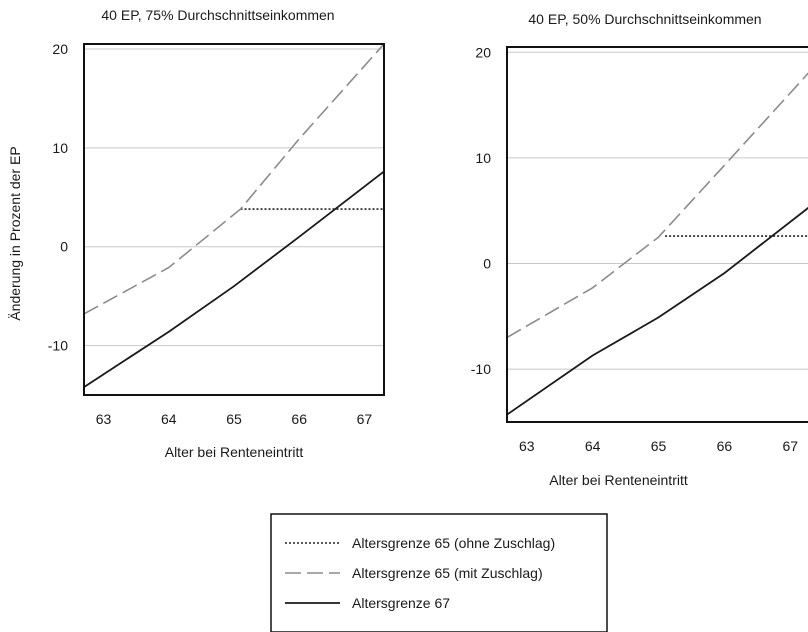  I want to click on chart-title: 40 EP, 50% Durchschnittseinkommen, so click(644, 19).